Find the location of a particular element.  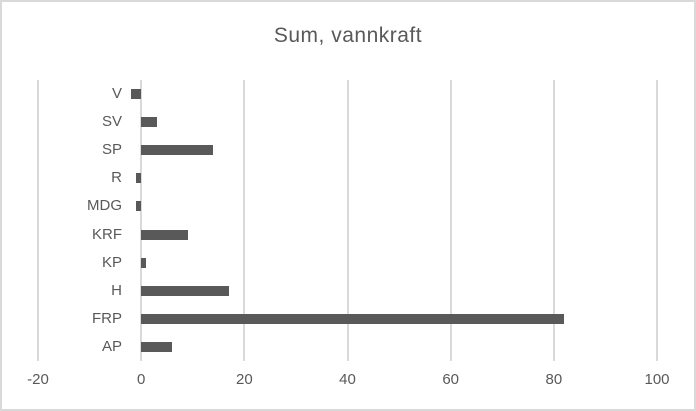

category-label-mdg: MDG is located at coordinates (104, 206).